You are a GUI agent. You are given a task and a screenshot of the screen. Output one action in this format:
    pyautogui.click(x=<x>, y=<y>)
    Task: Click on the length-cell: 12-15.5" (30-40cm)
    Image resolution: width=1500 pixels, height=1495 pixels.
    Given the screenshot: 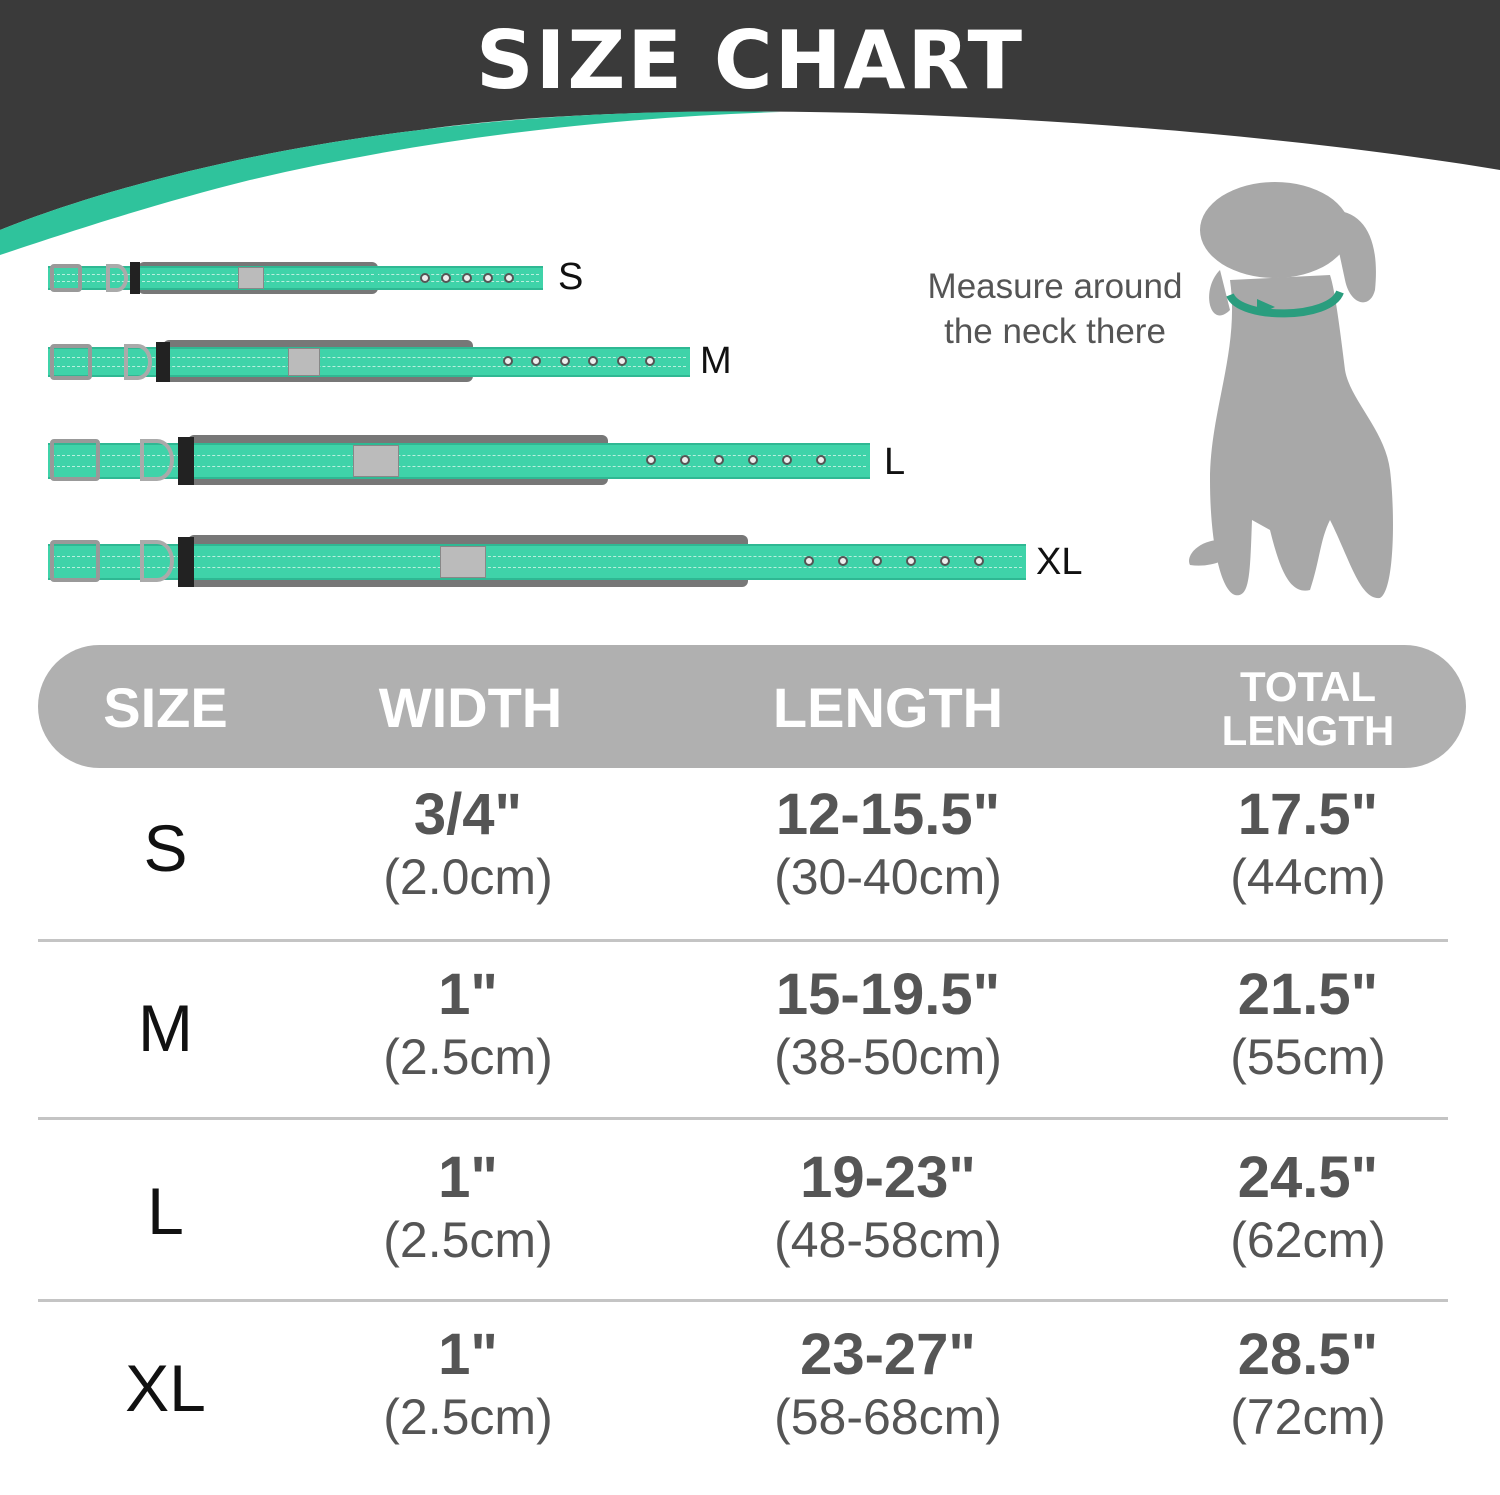 What is the action you would take?
    pyautogui.click(x=888, y=845)
    